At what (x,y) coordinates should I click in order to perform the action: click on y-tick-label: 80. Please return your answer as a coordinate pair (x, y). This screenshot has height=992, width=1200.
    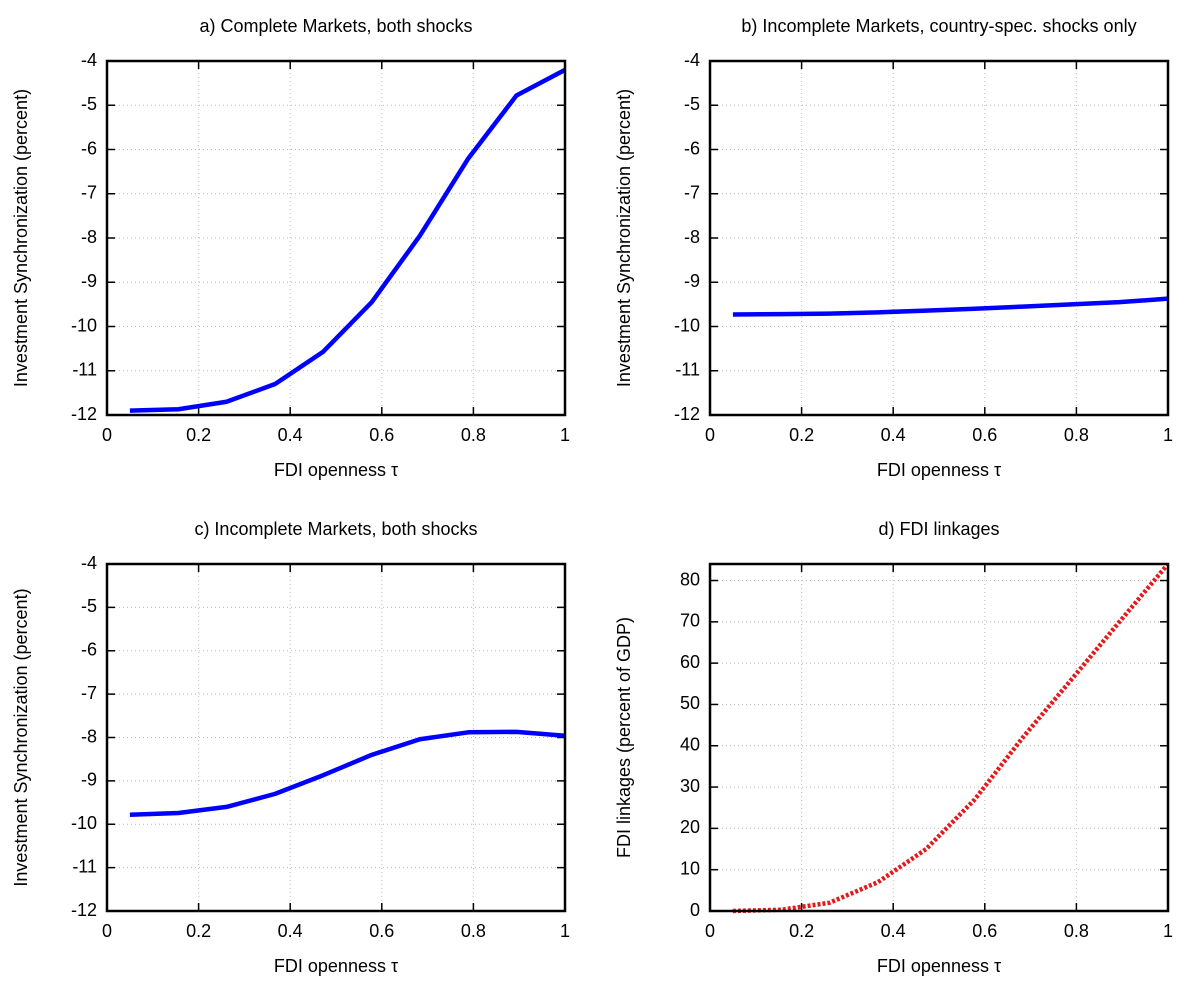
    Looking at the image, I should click on (690, 579).